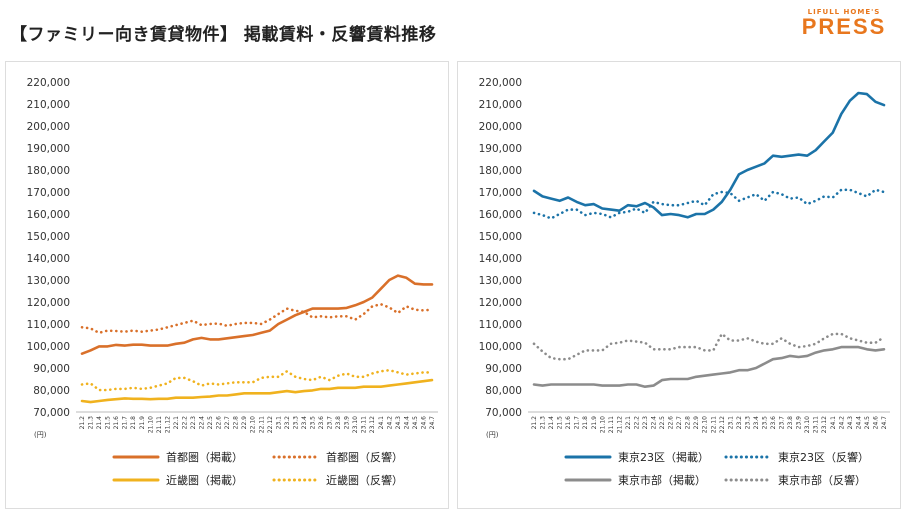  What do you see at coordinates (150, 424) in the screenshot?
I see `left-xtick-label: 21.10` at bounding box center [150, 424].